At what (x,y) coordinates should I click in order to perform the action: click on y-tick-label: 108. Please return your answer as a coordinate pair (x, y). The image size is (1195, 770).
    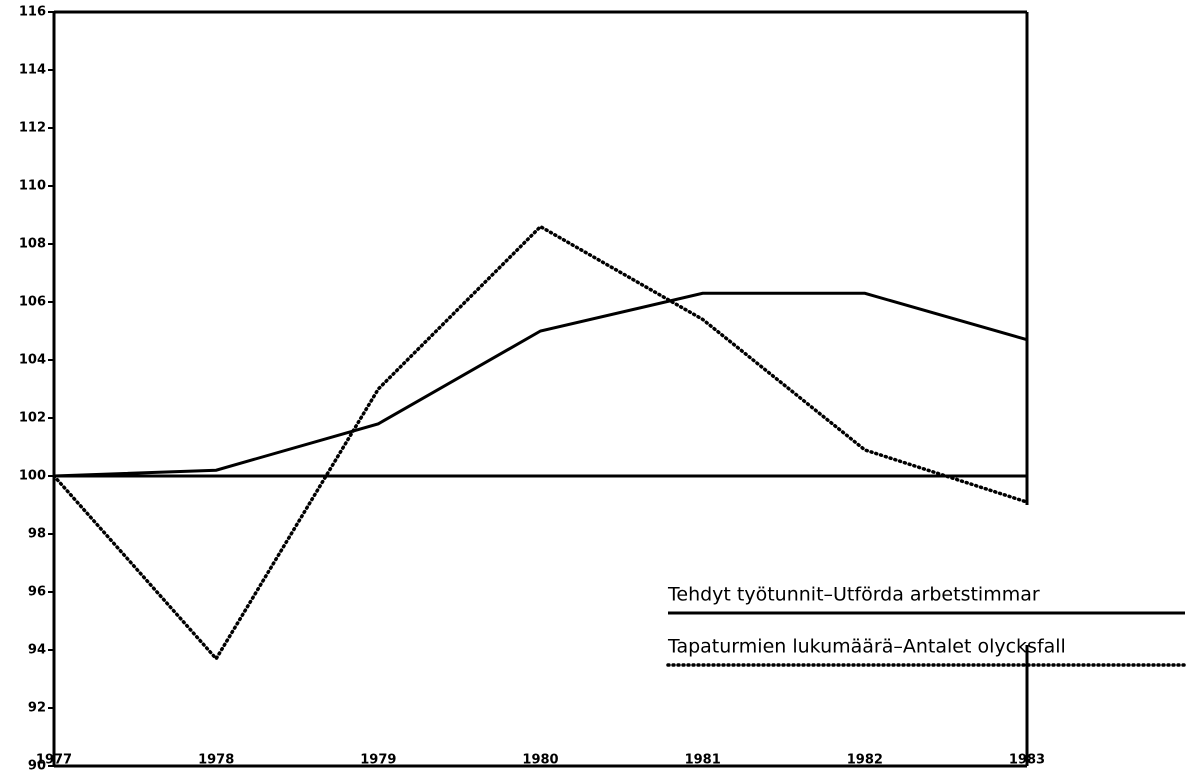
    Looking at the image, I should click on (32, 244).